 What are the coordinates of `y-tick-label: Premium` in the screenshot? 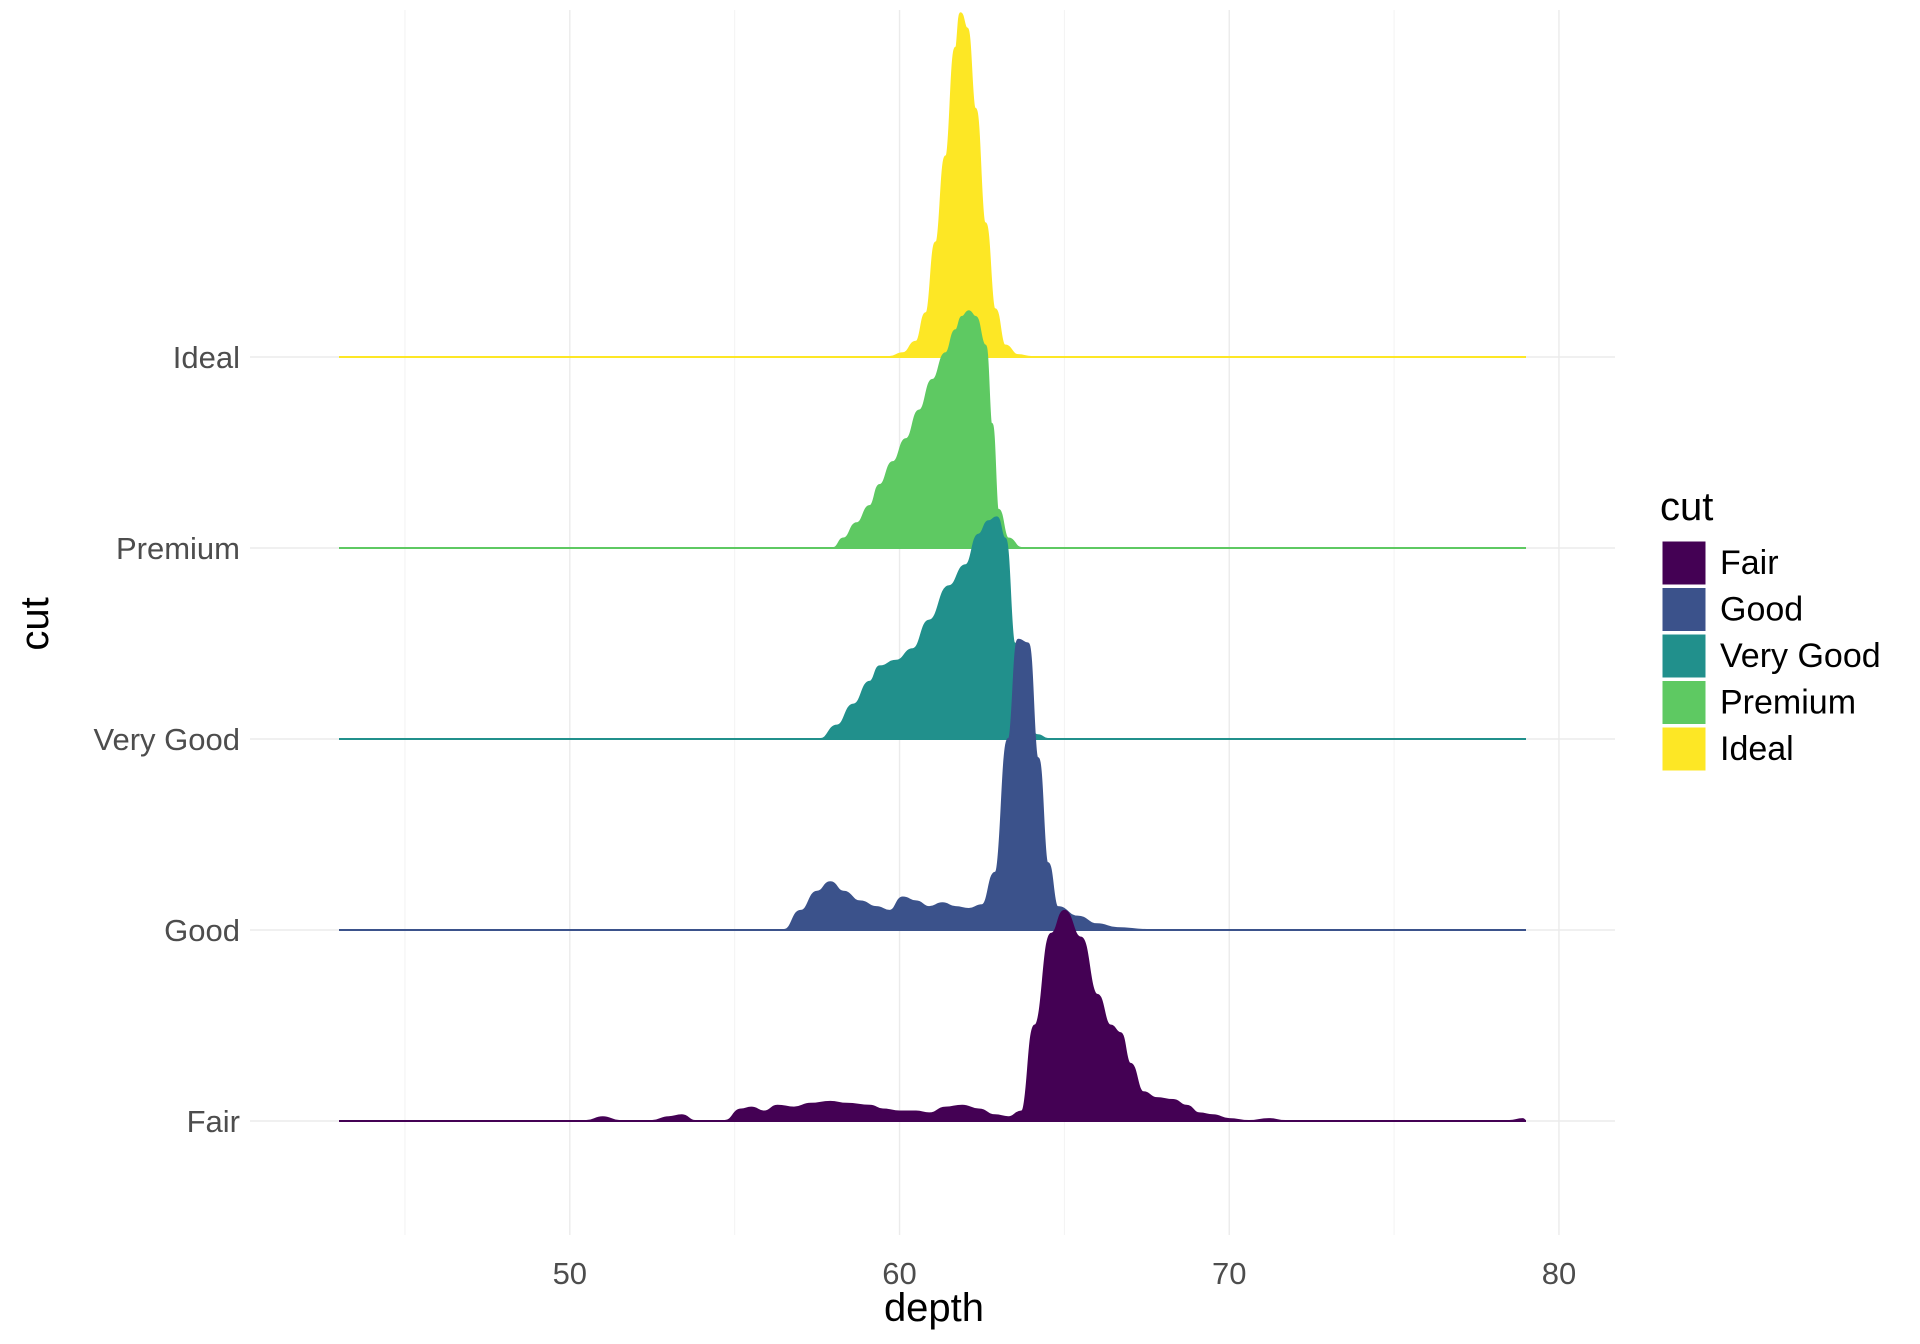 It's located at (178, 548).